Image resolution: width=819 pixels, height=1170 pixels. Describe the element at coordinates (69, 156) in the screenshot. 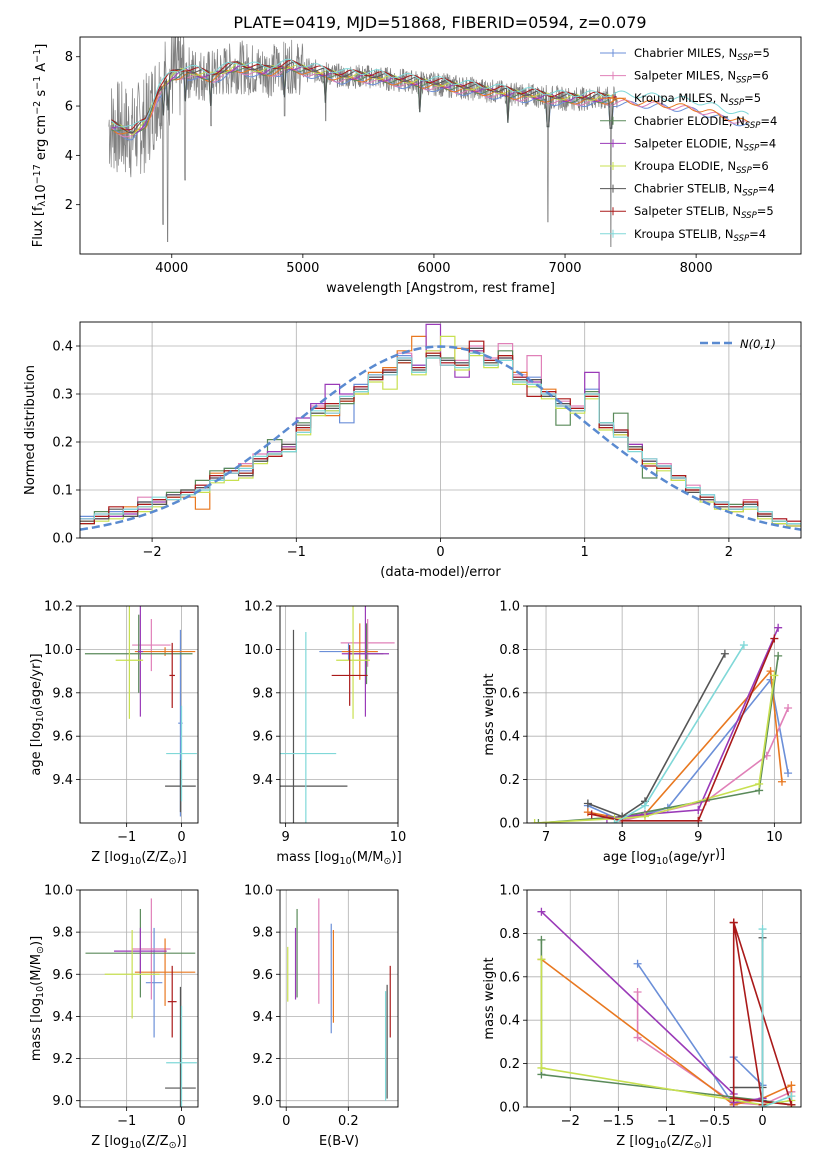

I see `y-tick-label: 4` at that location.